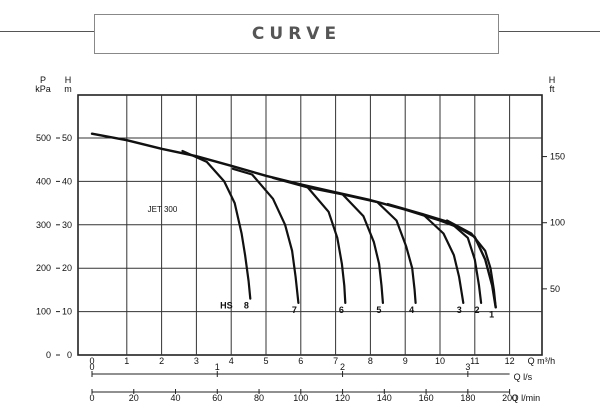  Describe the element at coordinates (523, 377) in the screenshot. I see `axis-label-ls: Q l/s` at that location.